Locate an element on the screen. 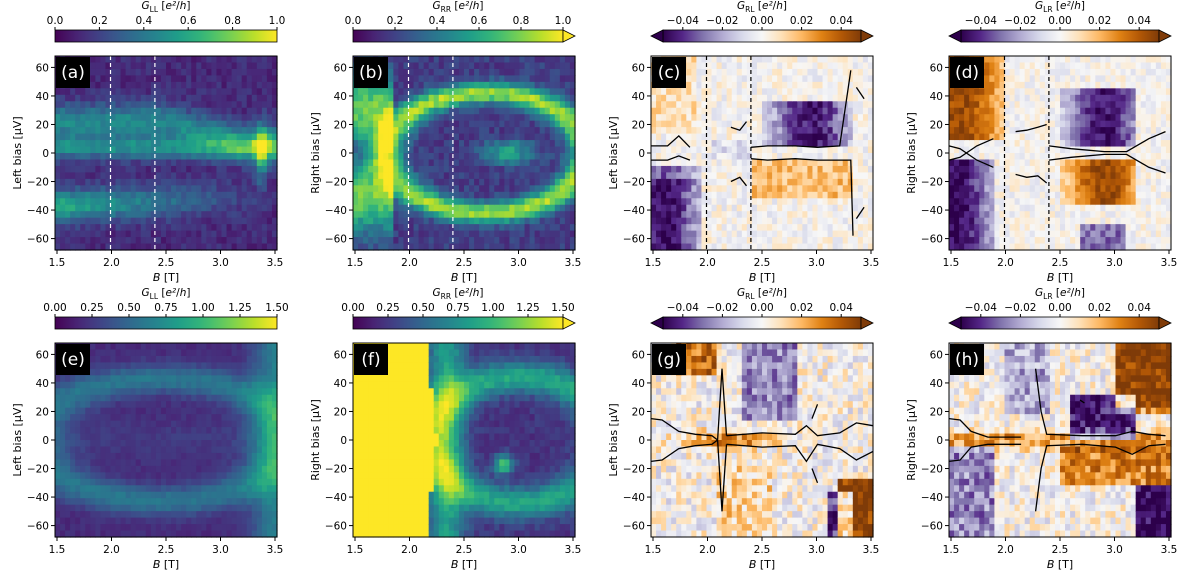 The image size is (1200, 586). colorbar-tick-label: 0.6 is located at coordinates (479, 21).